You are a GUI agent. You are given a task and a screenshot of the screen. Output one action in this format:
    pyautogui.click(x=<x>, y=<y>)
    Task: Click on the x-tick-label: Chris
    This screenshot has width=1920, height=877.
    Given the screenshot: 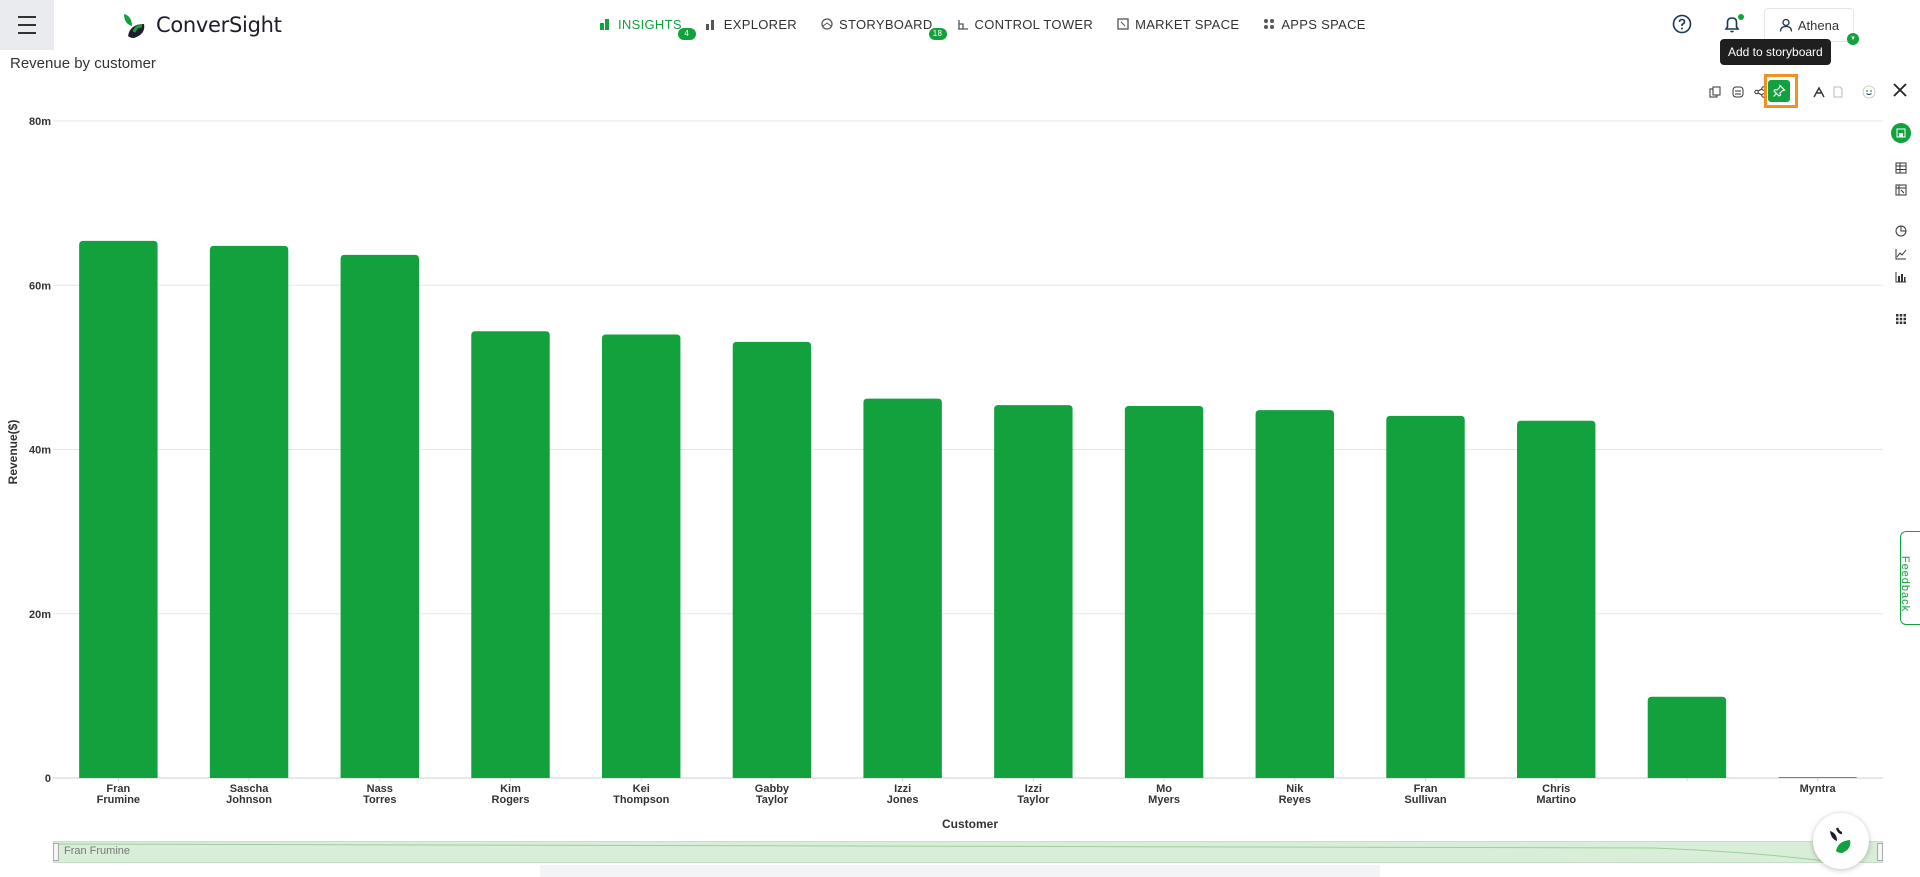 What is the action you would take?
    pyautogui.click(x=1556, y=789)
    